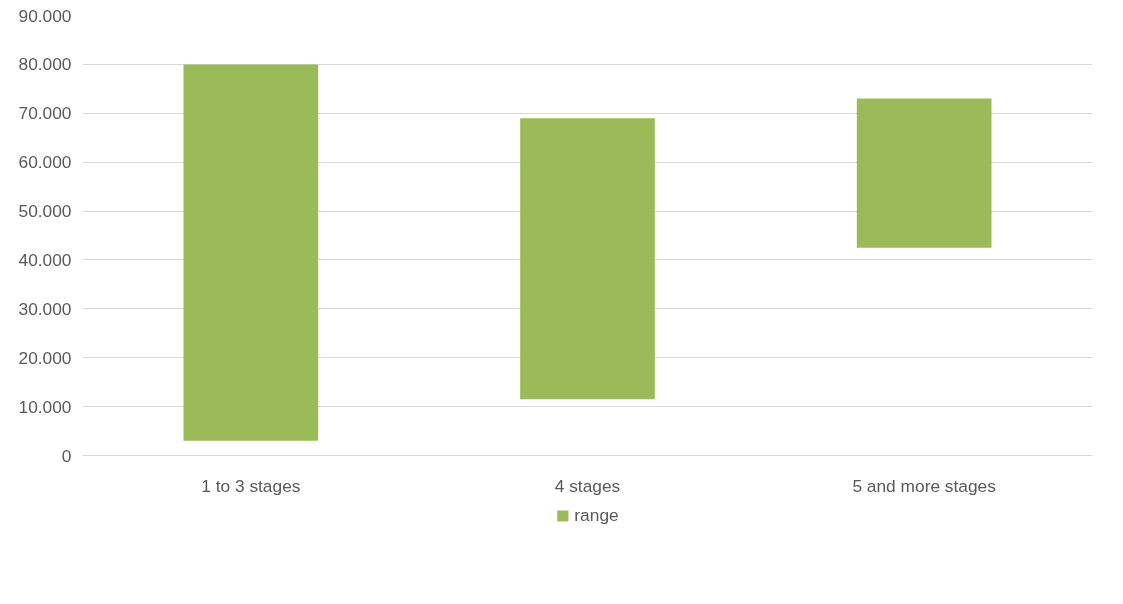 This screenshot has width=1123, height=604. Describe the element at coordinates (251, 485) in the screenshot. I see `x-tick-label: 1 to 3 stages` at that location.